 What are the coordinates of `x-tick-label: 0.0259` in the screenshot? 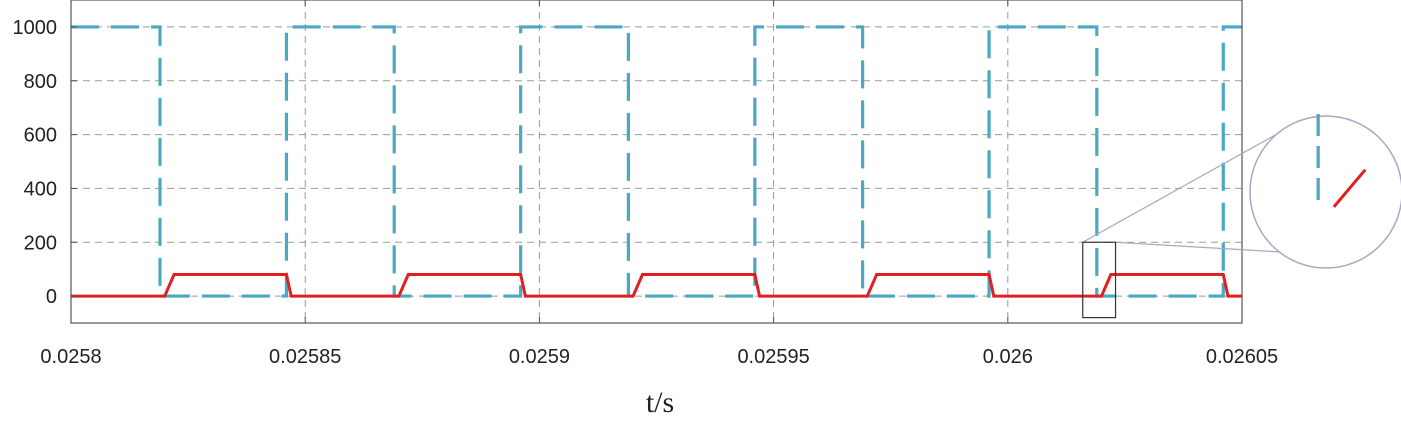 It's located at (539, 357).